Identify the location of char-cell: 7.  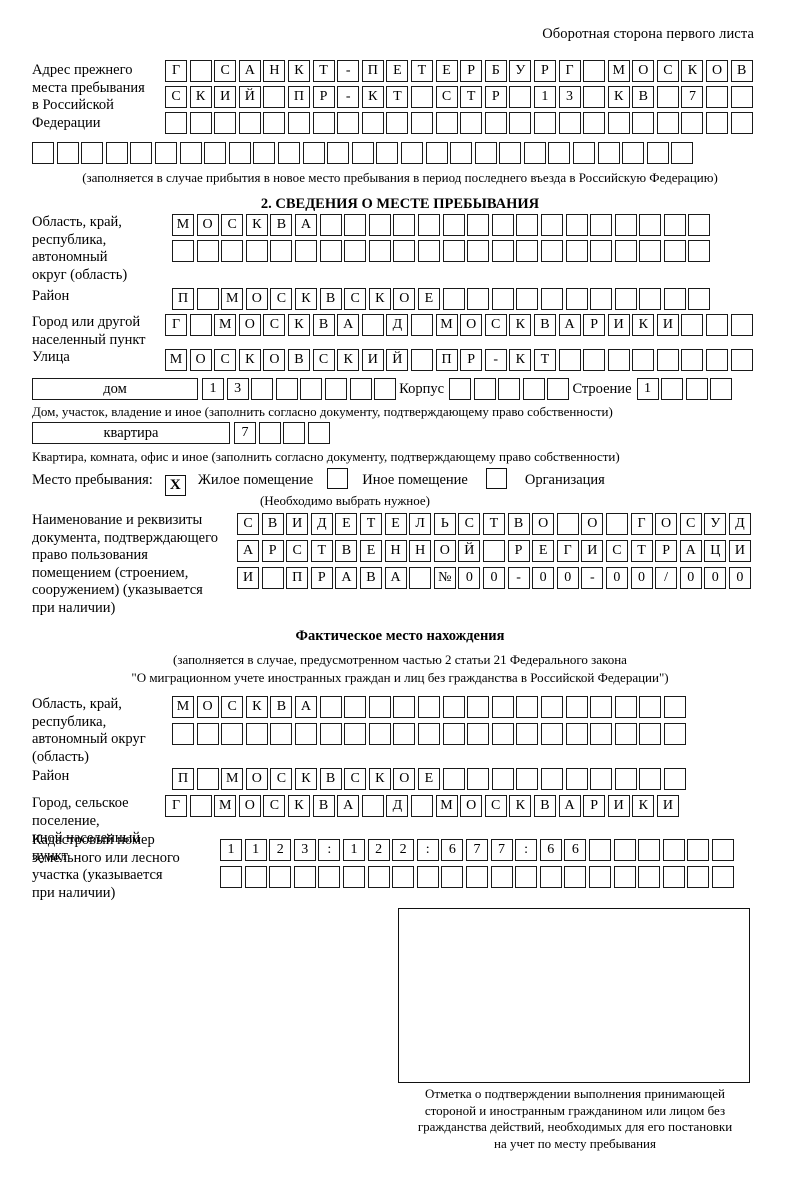
(692, 97).